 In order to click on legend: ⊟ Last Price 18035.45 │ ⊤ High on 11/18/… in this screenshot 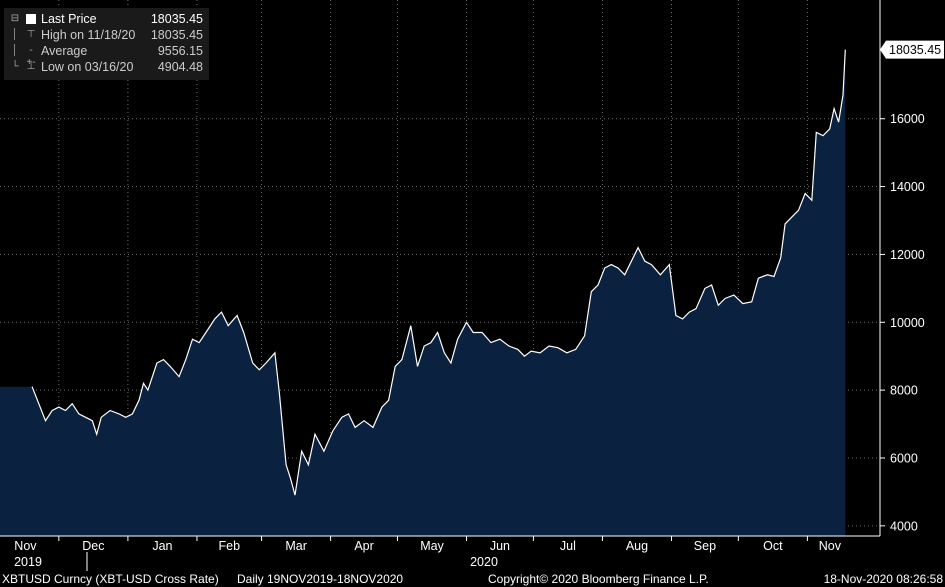, I will do `click(106, 44)`.